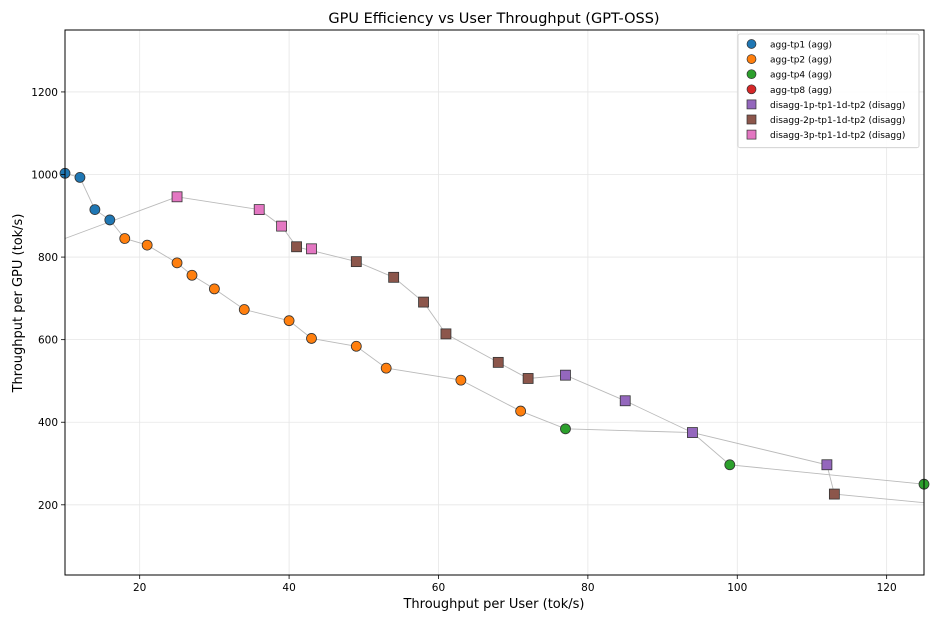 This screenshot has height=628, width=936. Describe the element at coordinates (837, 121) in the screenshot. I see `legend-label: disagg-2p-tp1-1d-tp2 (disagg)` at that location.